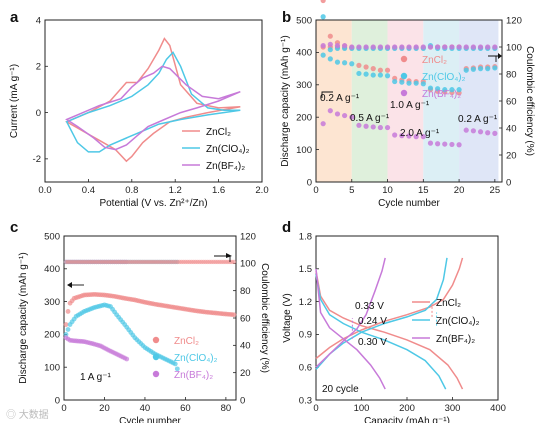  Describe the element at coordinates (514, 47) in the screenshot. I see `y2-tick-label: 100` at that location.